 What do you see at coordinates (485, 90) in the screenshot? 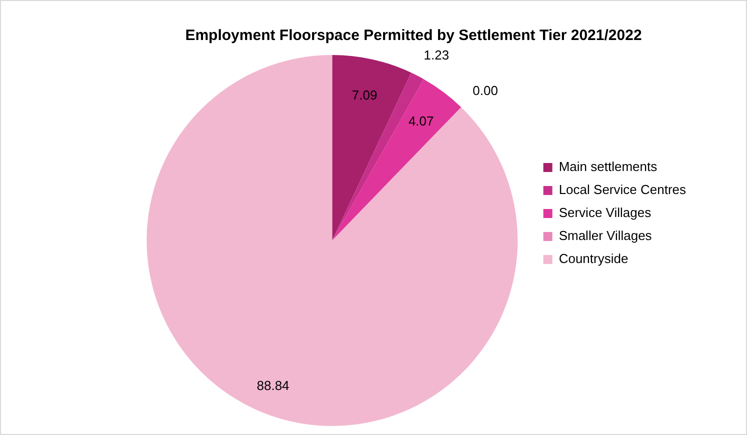
I see `text: 0.00` at bounding box center [485, 90].